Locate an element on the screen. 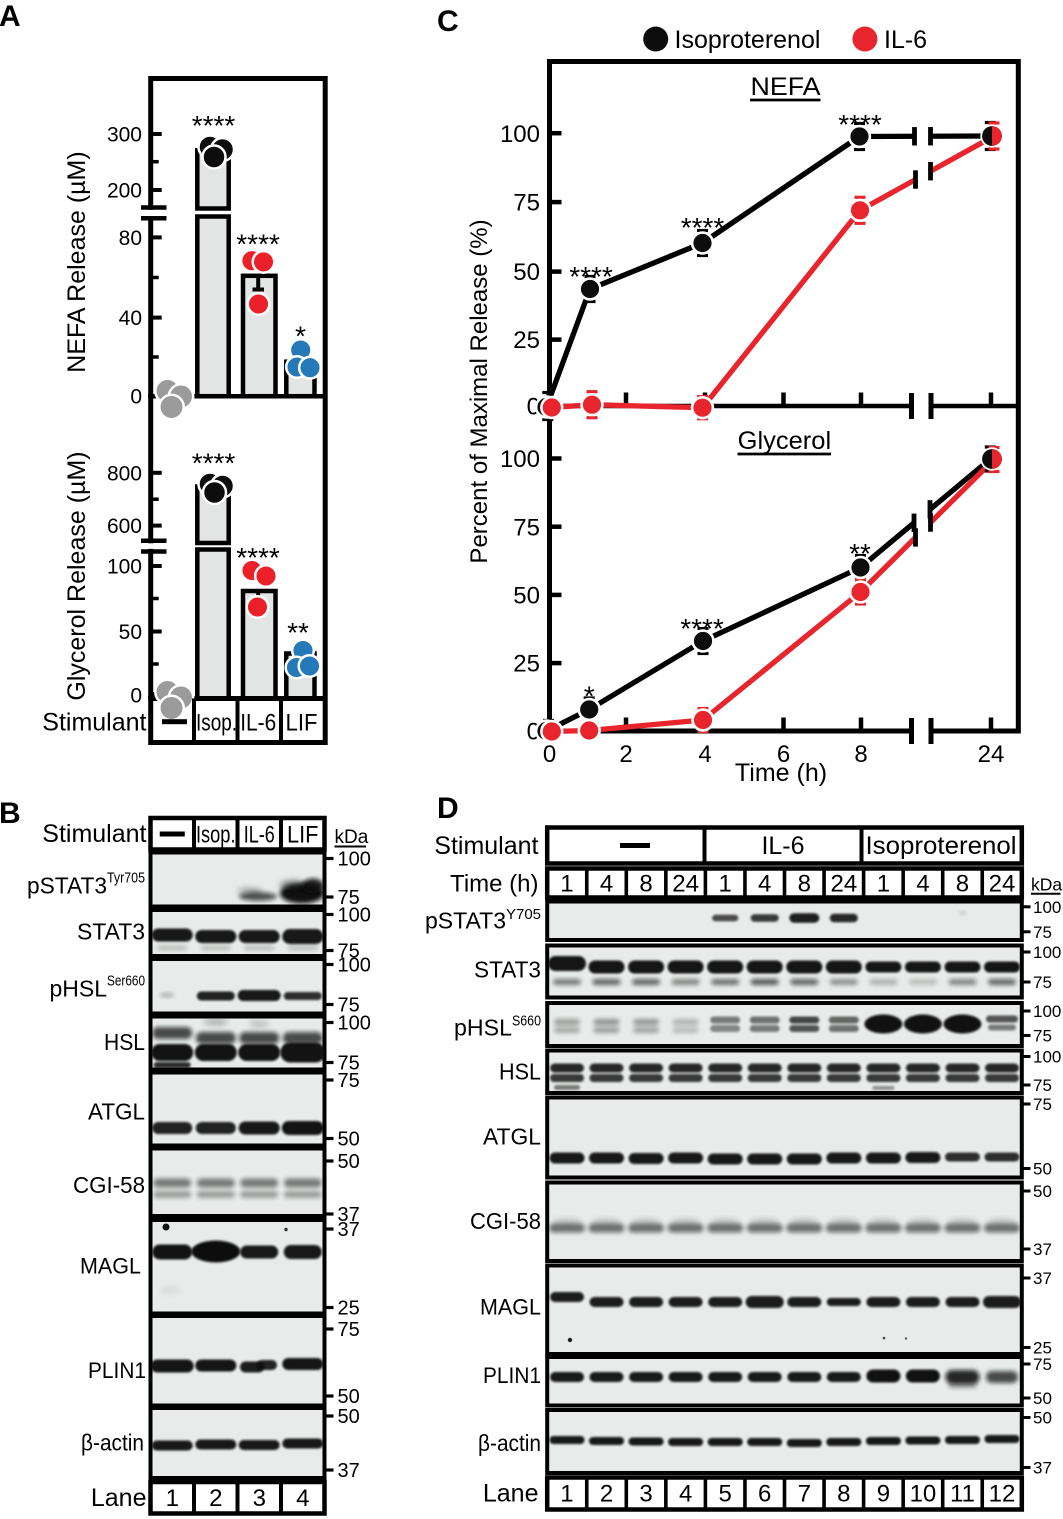 This screenshot has height=1519, width=1063. svg-text: LIF is located at coordinates (302, 723).